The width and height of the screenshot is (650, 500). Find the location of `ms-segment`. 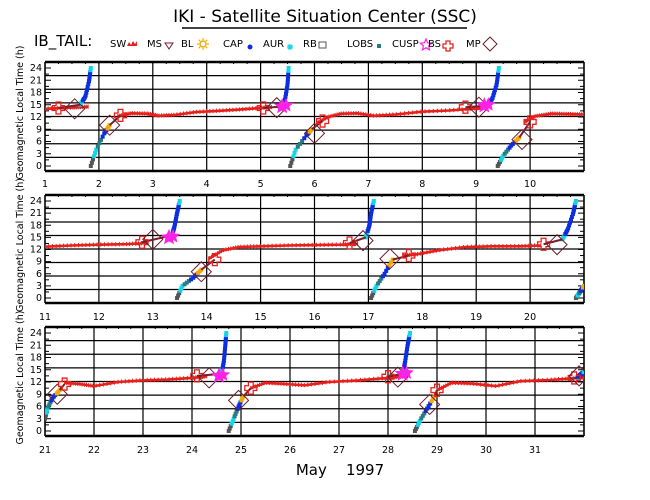

ms-segment is located at coordinates (553, 242).